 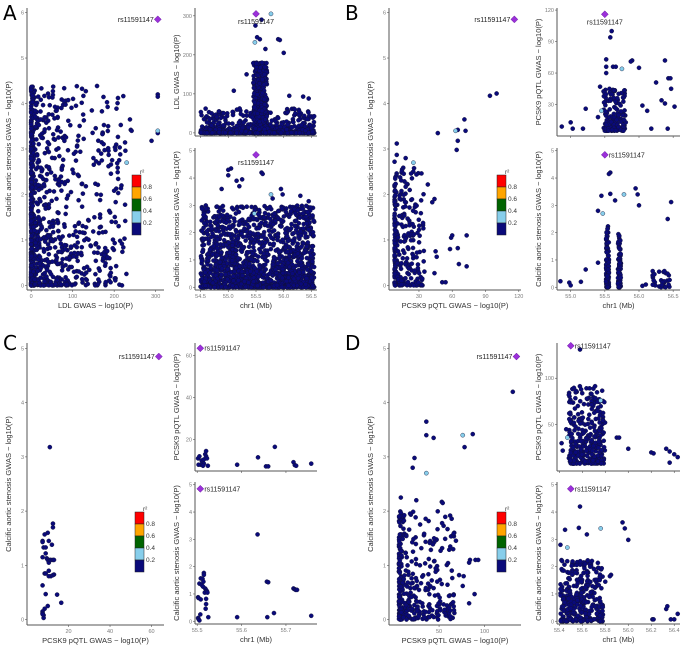 I want to click on x-tick-label: 20, so click(x=68, y=632).